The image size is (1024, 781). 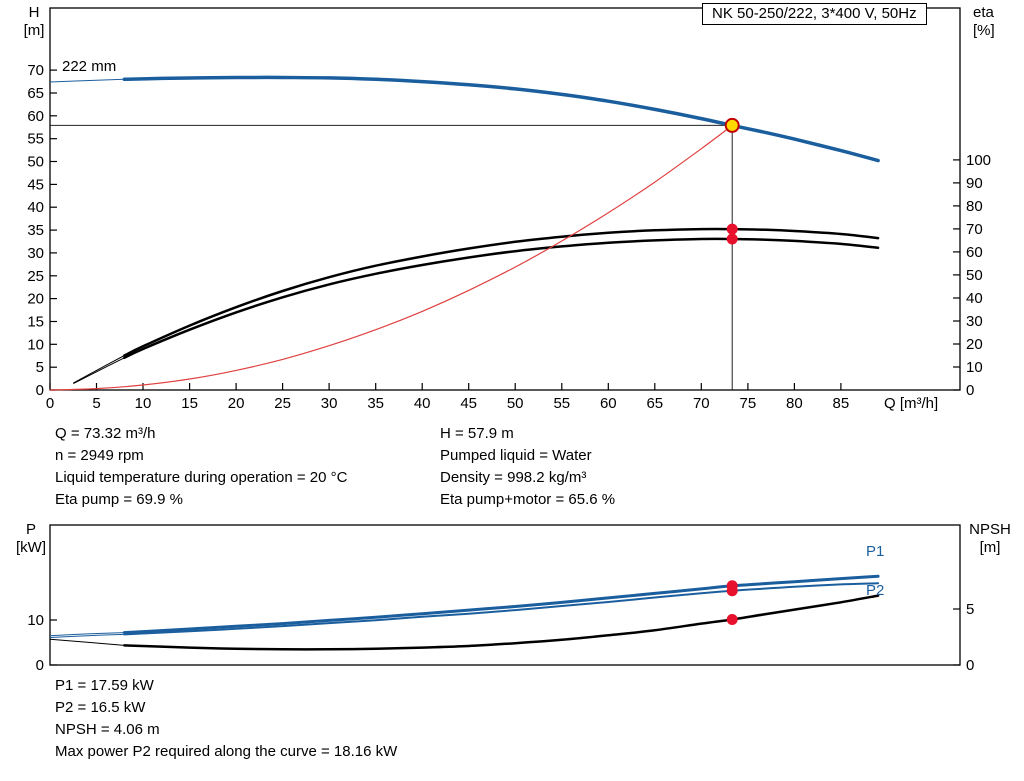 I want to click on q-axis-label: Q [m³/h], so click(x=911, y=403).